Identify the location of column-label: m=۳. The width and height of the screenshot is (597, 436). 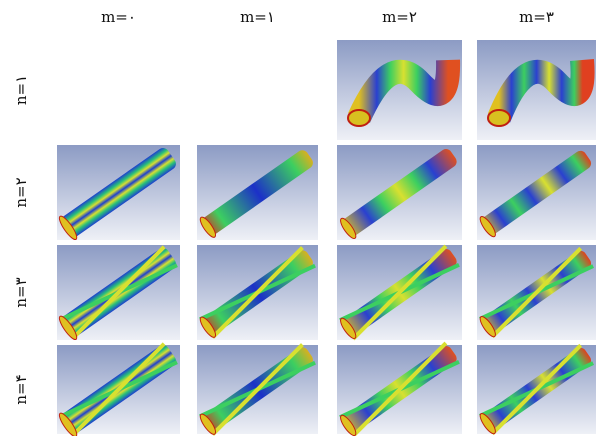
(536, 17).